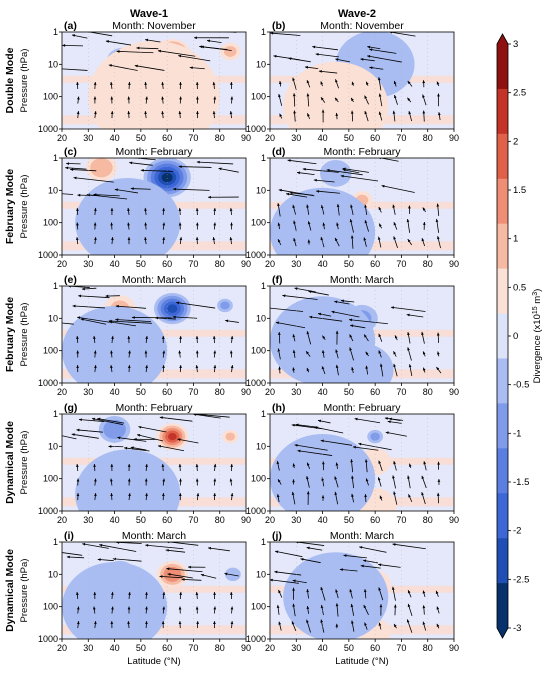 The height and width of the screenshot is (675, 550). What do you see at coordinates (362, 462) in the screenshot?
I see `panel-frame` at bounding box center [362, 462].